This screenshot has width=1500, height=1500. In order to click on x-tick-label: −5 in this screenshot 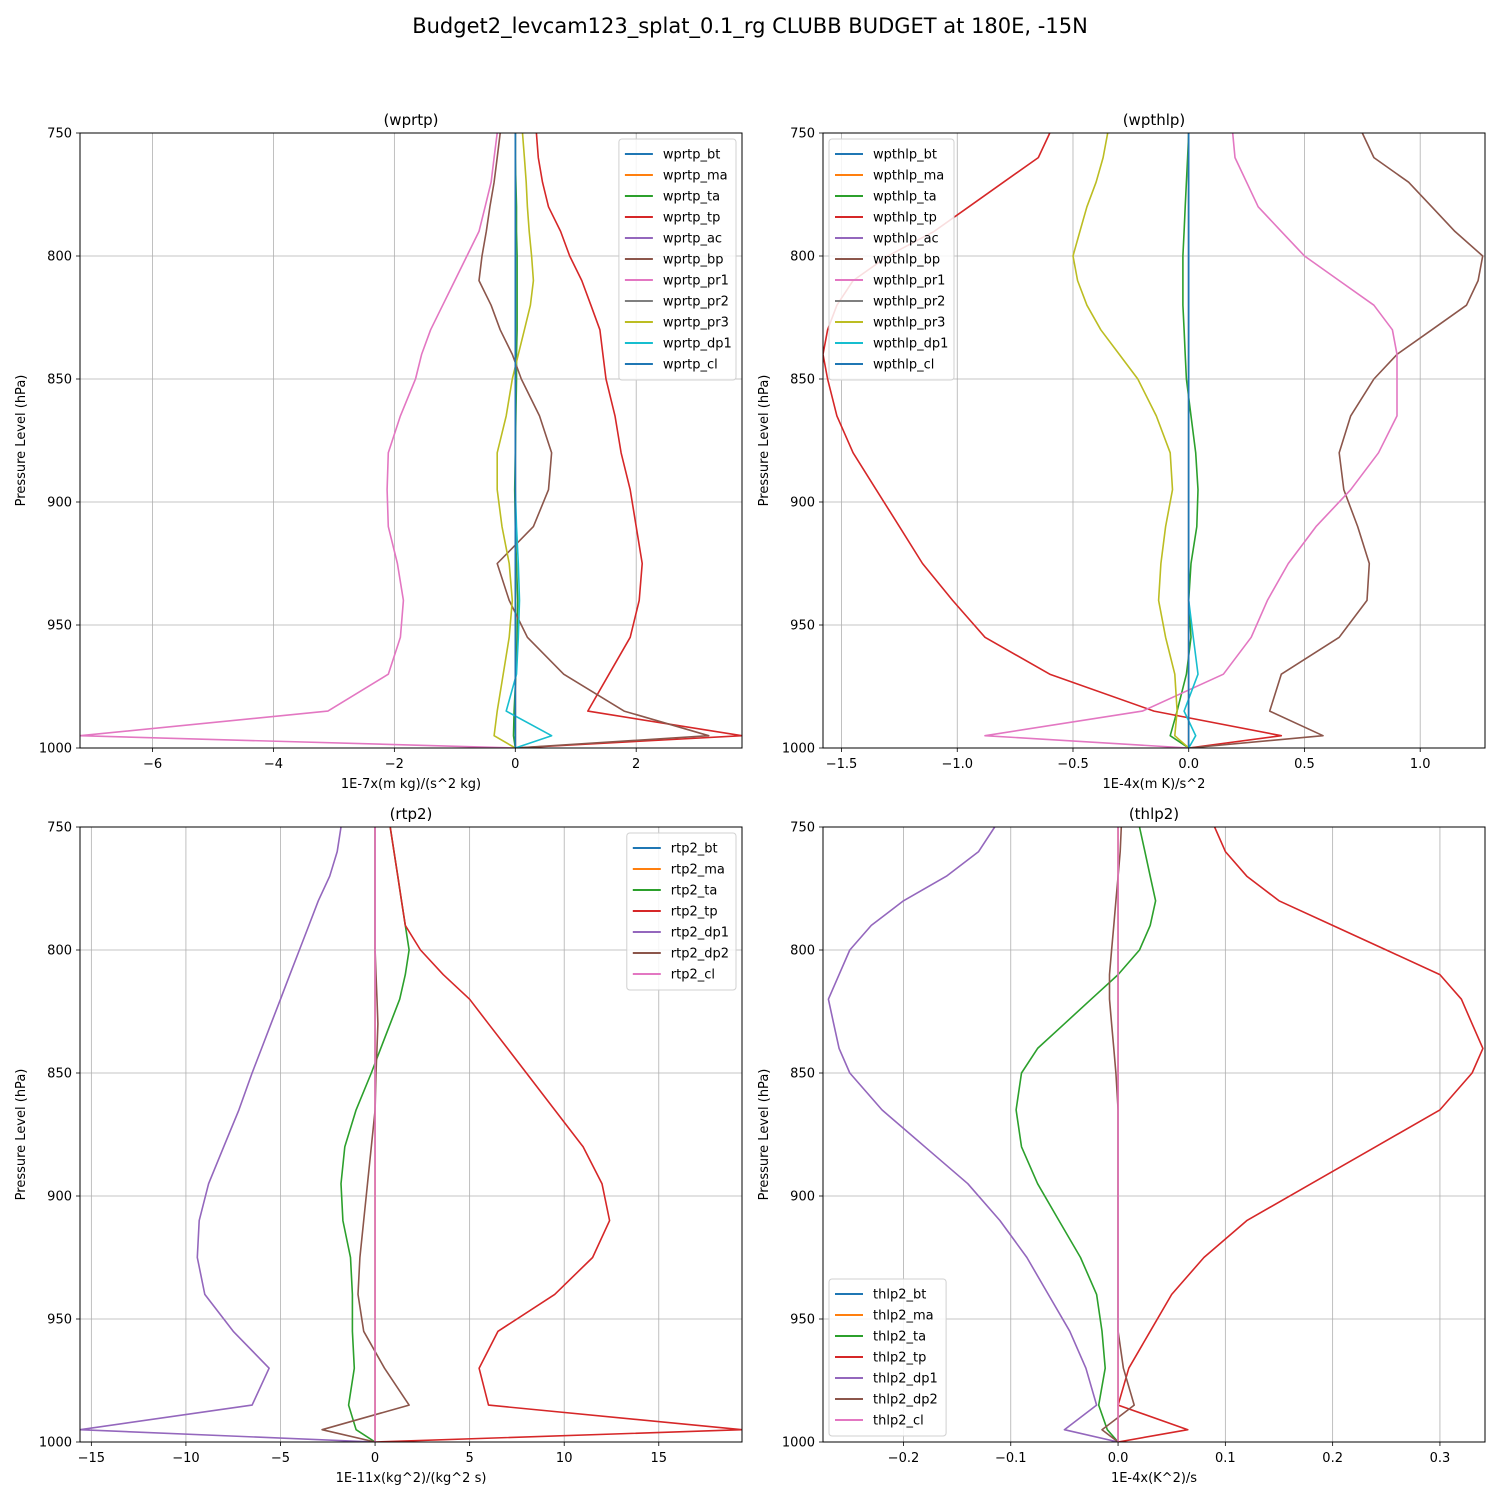, I will do `click(280, 1458)`.